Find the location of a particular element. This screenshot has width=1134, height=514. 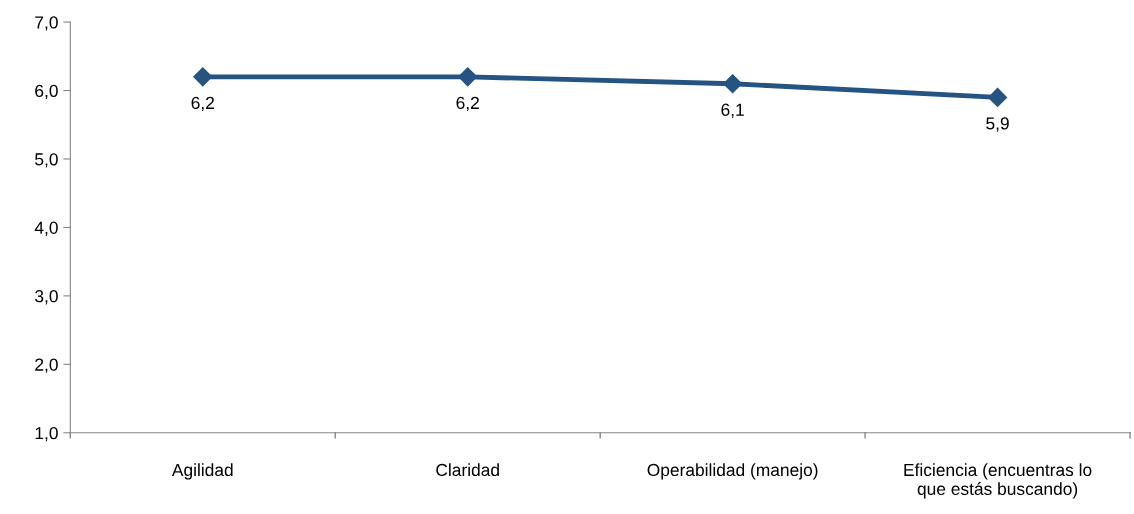

y-tick-label: 4,0 is located at coordinates (46, 228).